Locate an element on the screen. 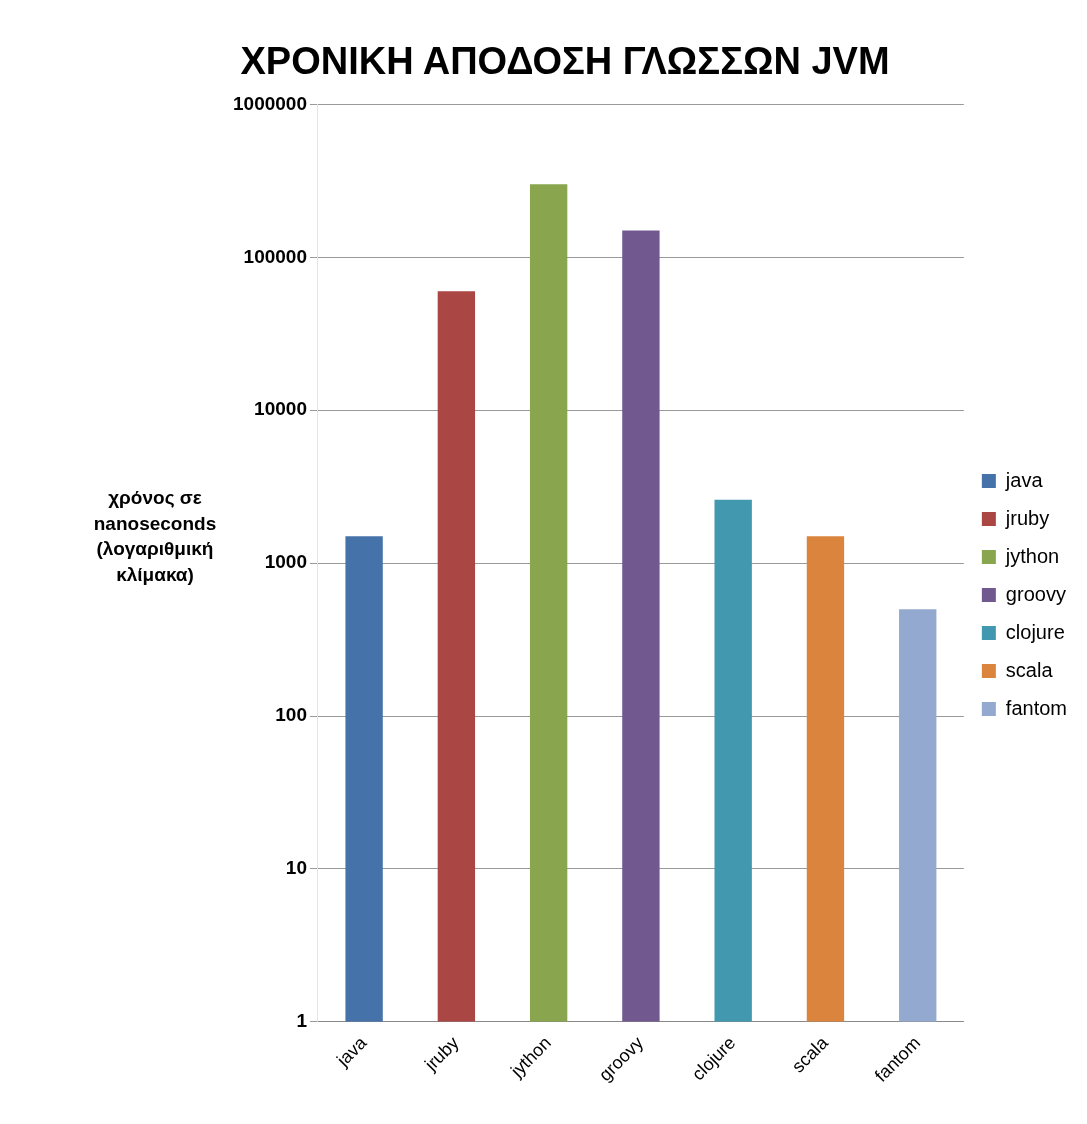 The width and height of the screenshot is (1087, 1124). y-tick-label: 10 is located at coordinates (296, 868).